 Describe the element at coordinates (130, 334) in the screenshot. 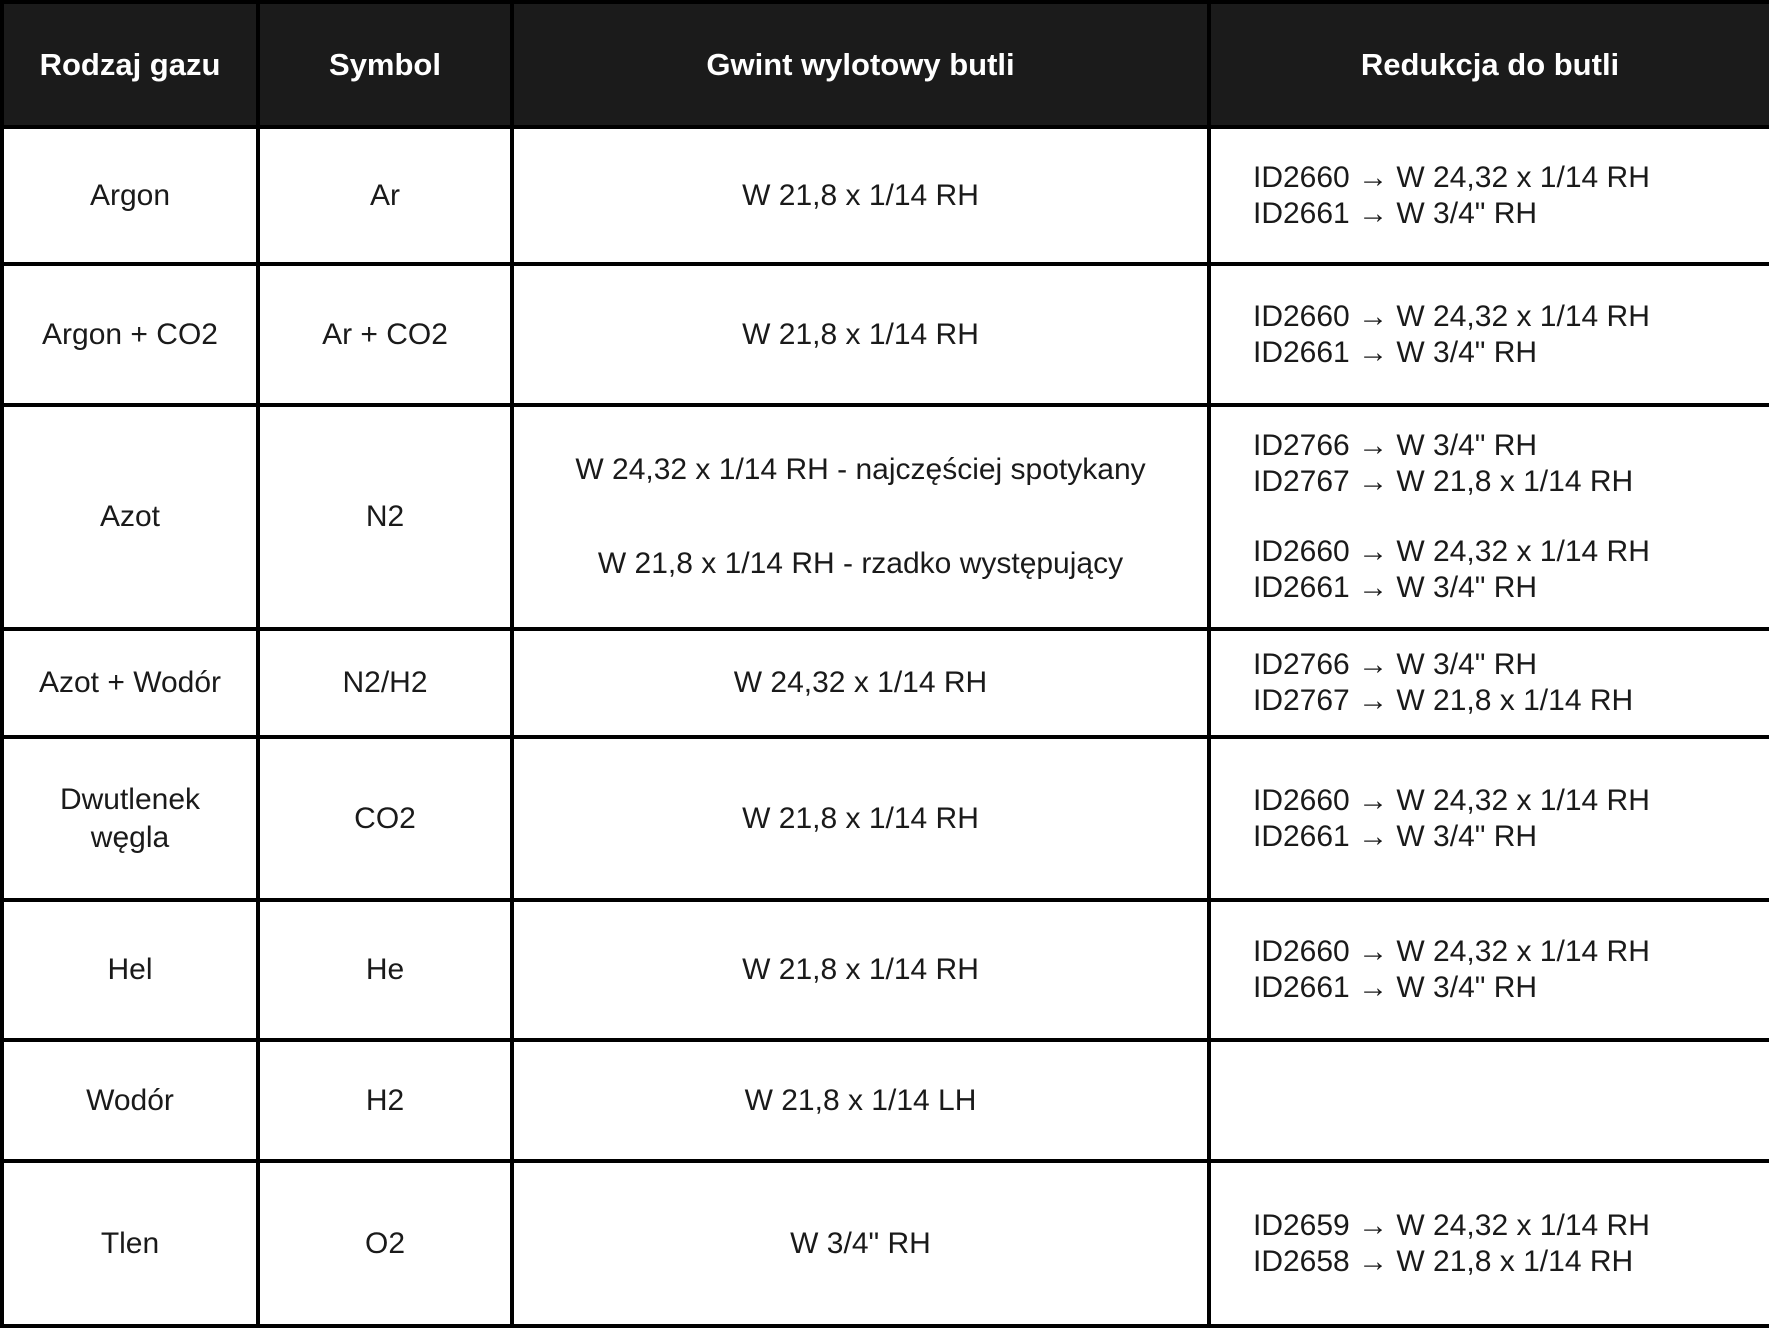

I see `gas-name-cell: Argon + CO2` at that location.